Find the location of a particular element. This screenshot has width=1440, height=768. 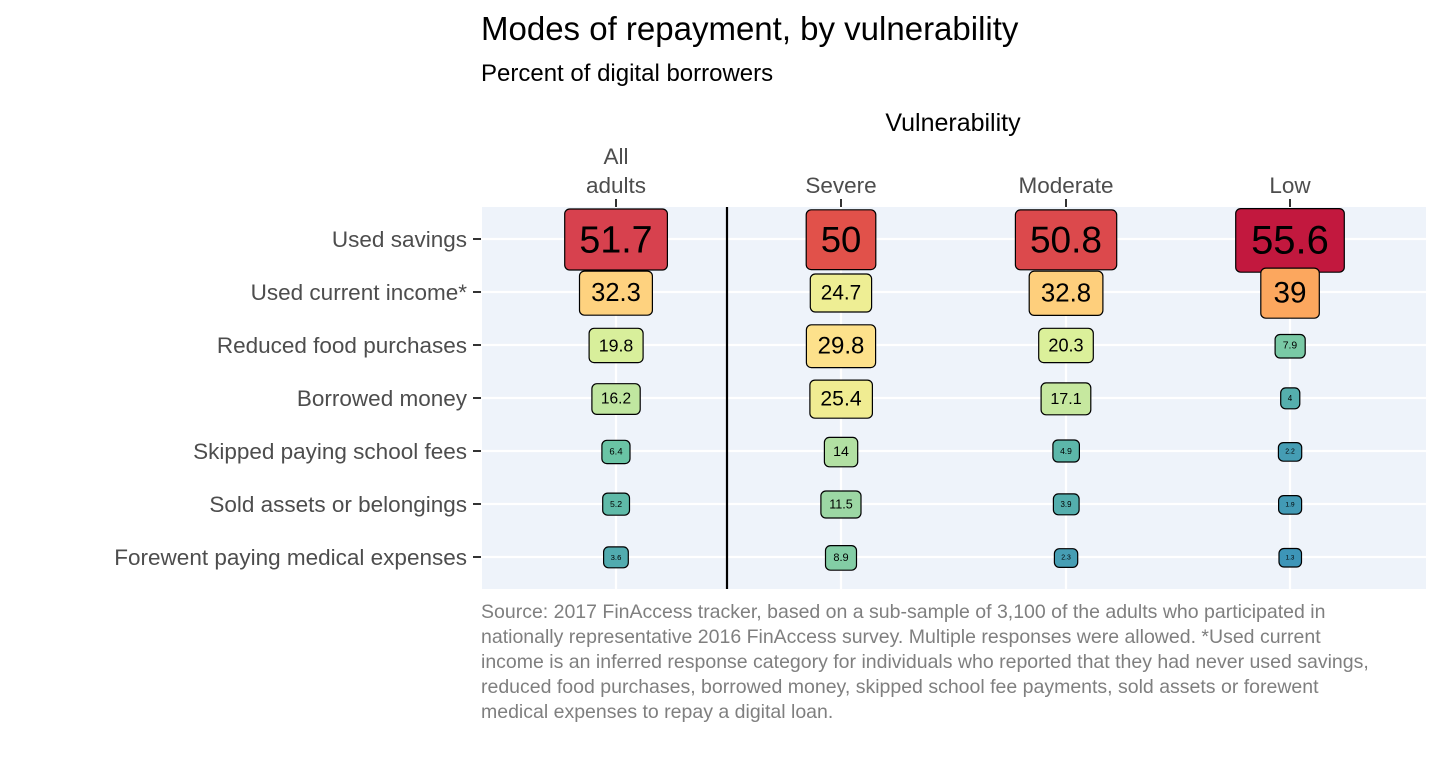

value-label: 55.6 is located at coordinates (1290, 240).